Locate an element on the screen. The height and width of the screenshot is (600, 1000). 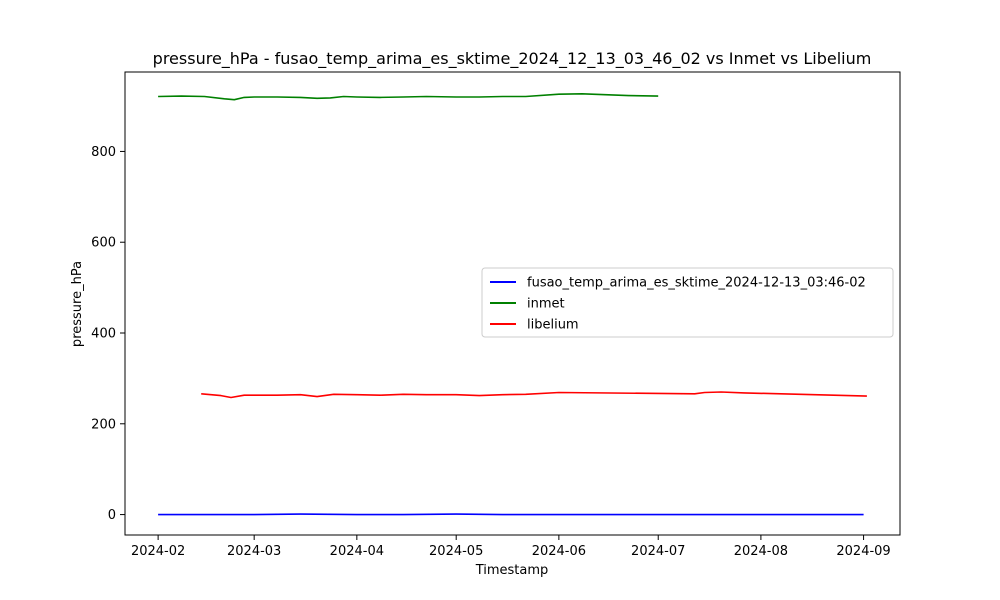
legend-label-1: inmet is located at coordinates (546, 304).